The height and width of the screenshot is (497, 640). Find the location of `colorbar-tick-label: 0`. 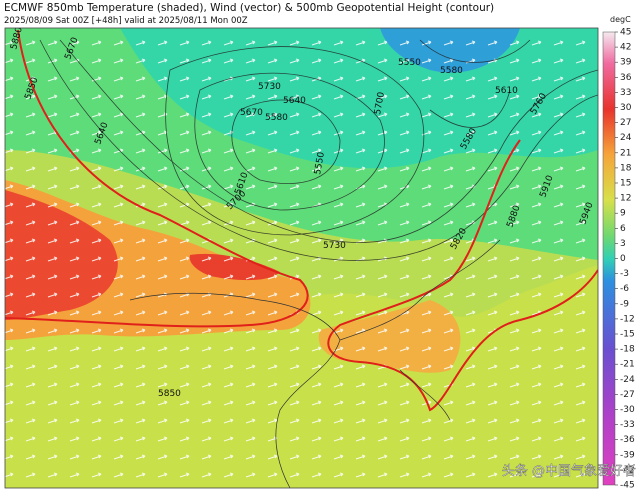

colorbar-tick-label: 0 is located at coordinates (623, 259).